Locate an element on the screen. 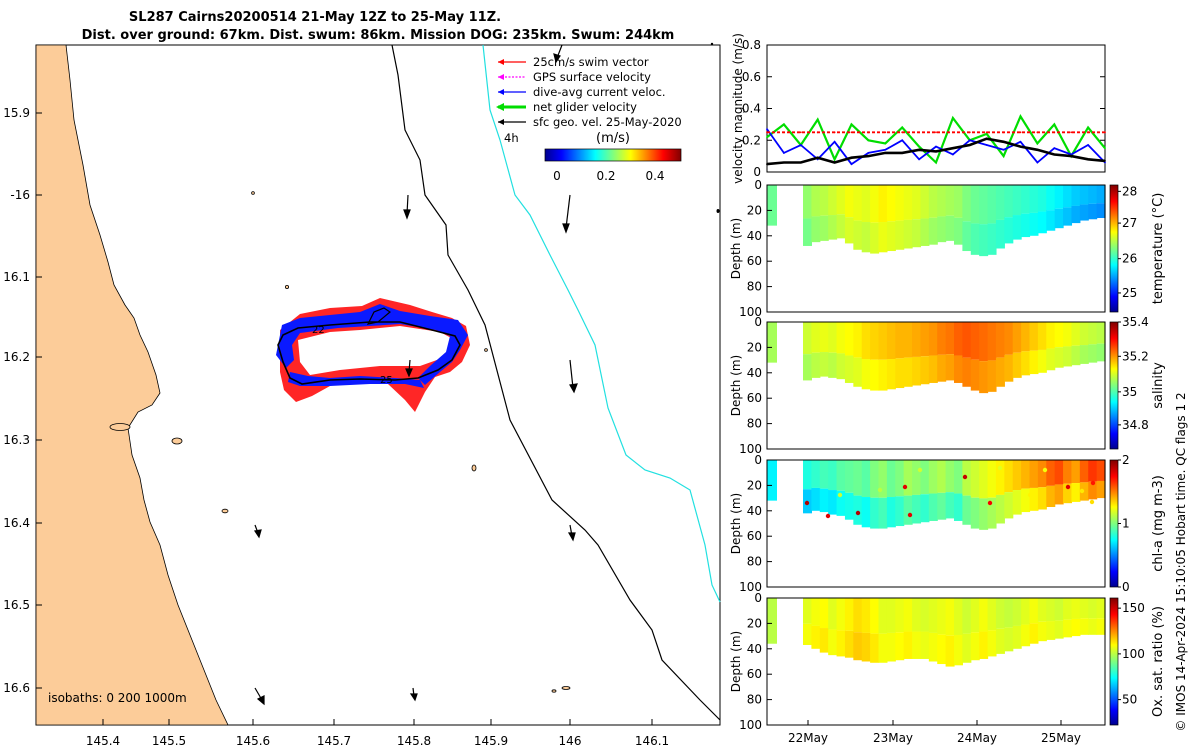  section-y-tick-label: 60 is located at coordinates (754, 674).